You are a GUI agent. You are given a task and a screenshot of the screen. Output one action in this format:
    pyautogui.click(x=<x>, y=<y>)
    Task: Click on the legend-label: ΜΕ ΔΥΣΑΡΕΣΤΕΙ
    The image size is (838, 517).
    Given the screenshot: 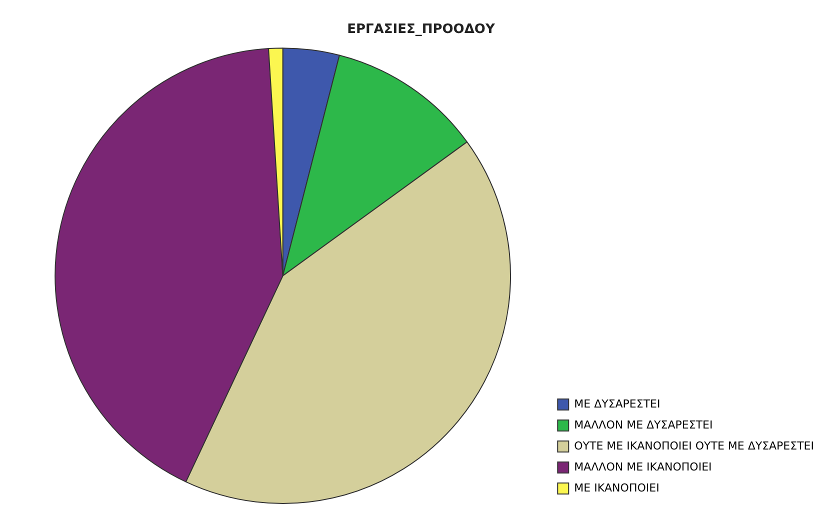 What is the action you would take?
    pyautogui.click(x=617, y=403)
    